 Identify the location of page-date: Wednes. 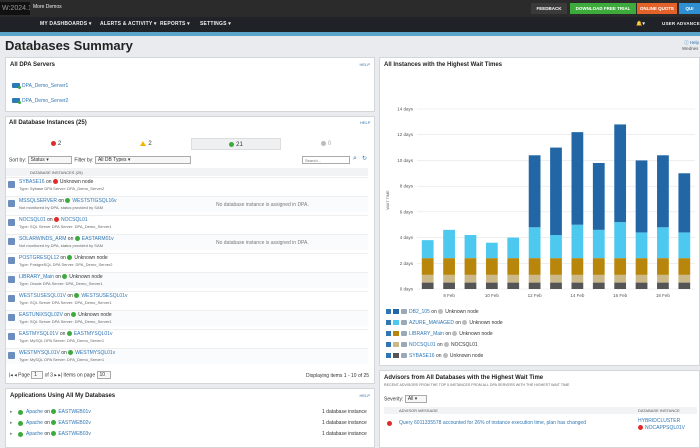
(690, 48).